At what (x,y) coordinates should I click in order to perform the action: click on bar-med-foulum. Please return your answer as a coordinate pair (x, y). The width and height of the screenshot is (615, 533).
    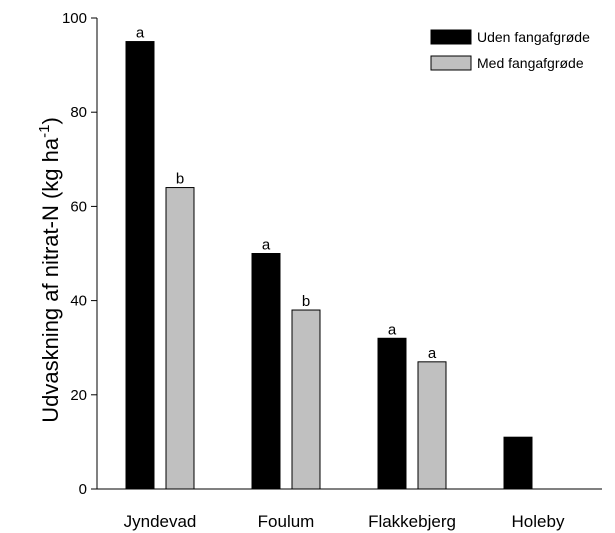
    Looking at the image, I should click on (306, 399).